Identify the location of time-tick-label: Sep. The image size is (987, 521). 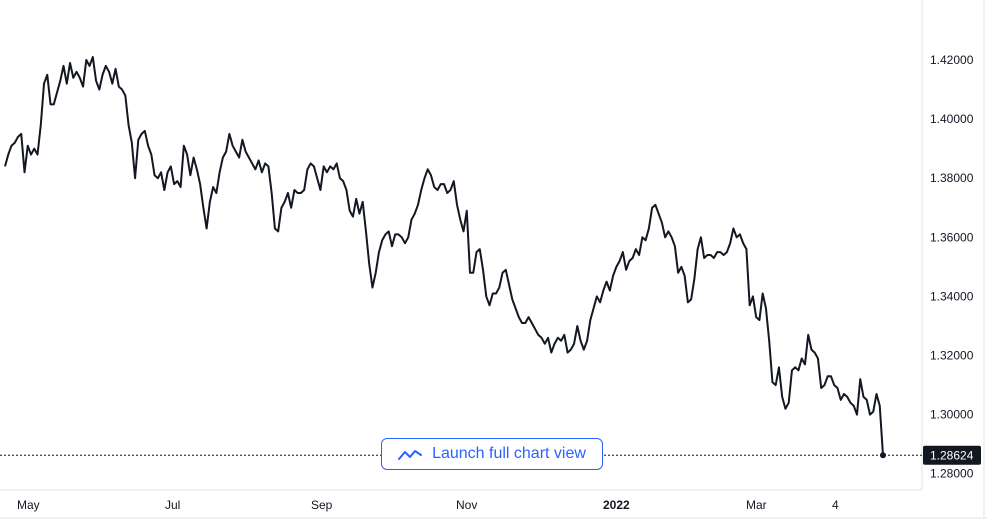
(322, 505).